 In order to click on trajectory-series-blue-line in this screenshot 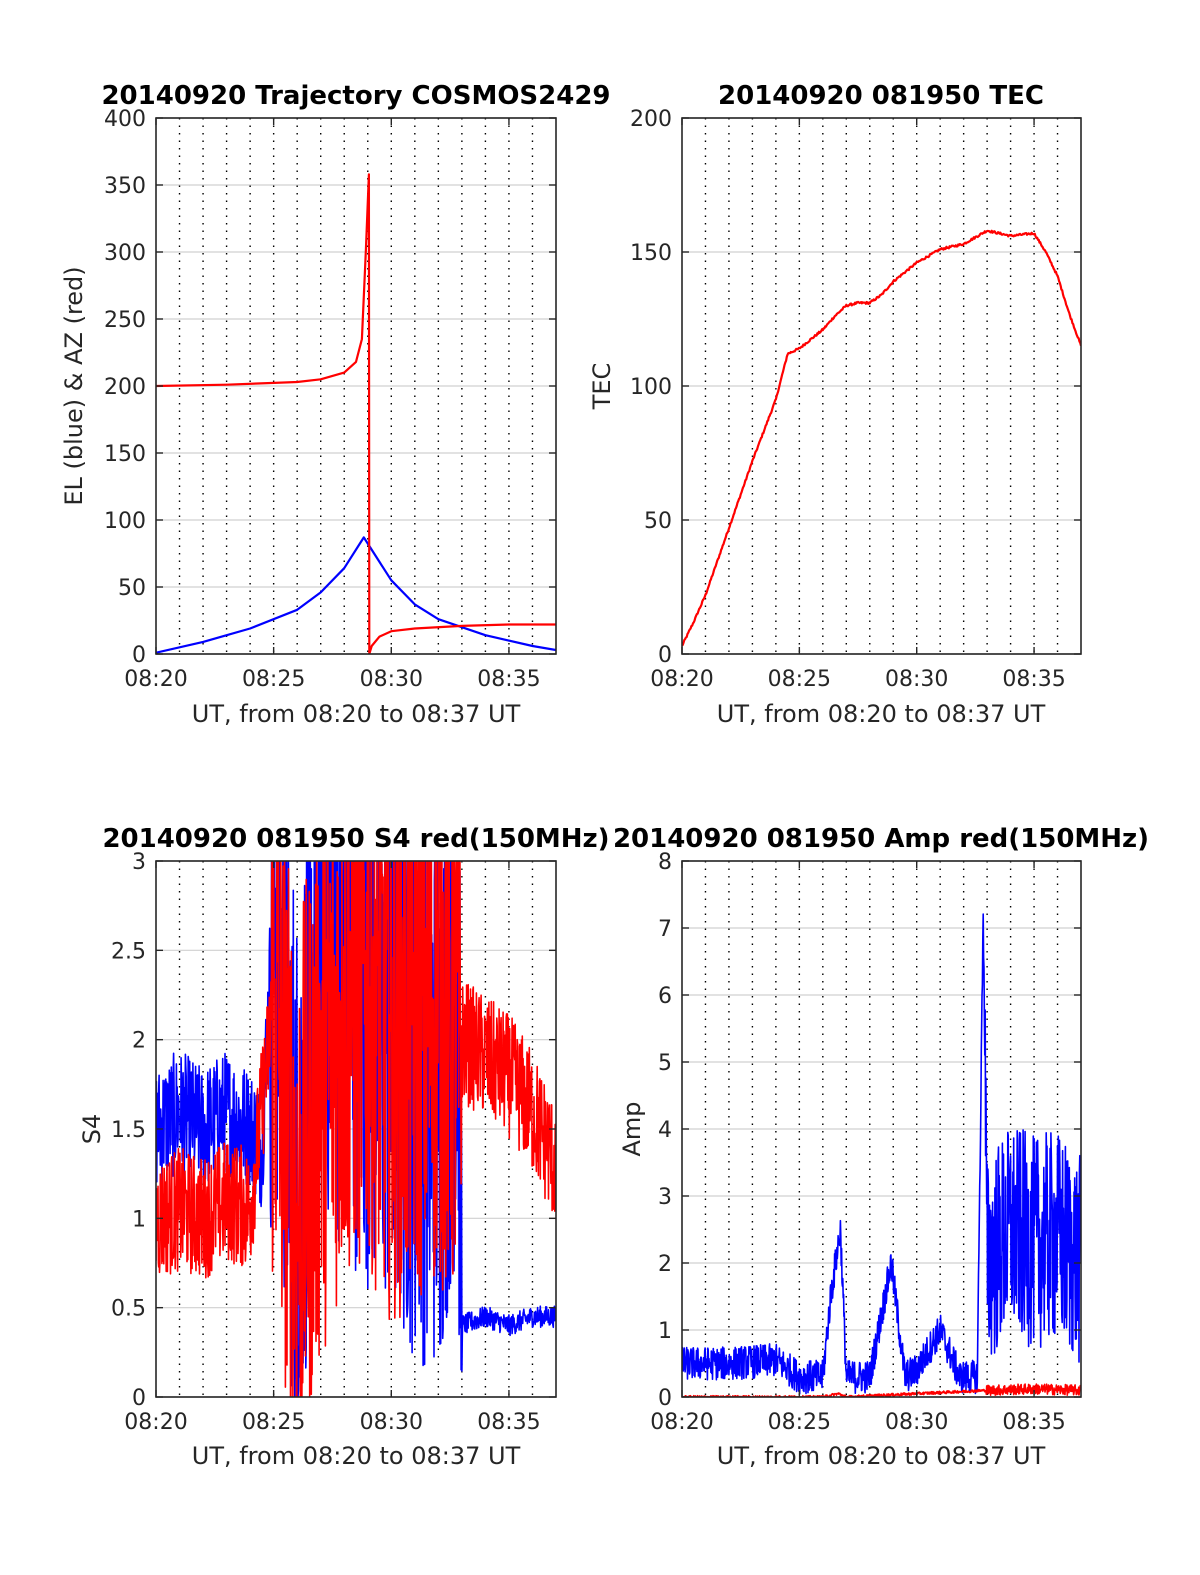, I will do `click(356, 595)`.